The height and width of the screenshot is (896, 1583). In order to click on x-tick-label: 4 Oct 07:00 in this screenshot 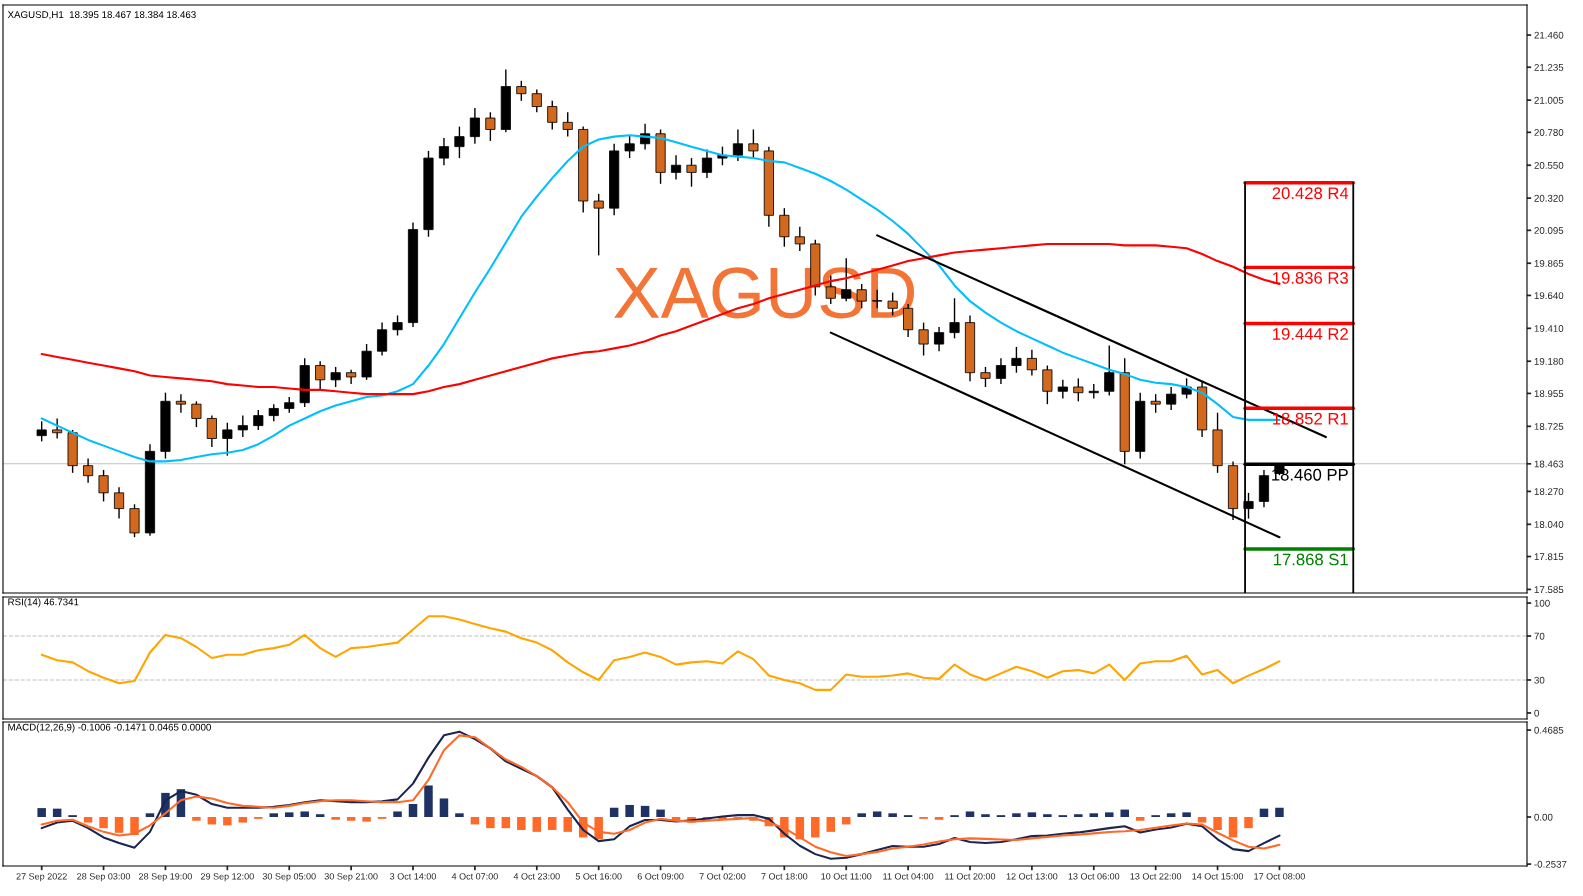, I will do `click(474, 876)`.